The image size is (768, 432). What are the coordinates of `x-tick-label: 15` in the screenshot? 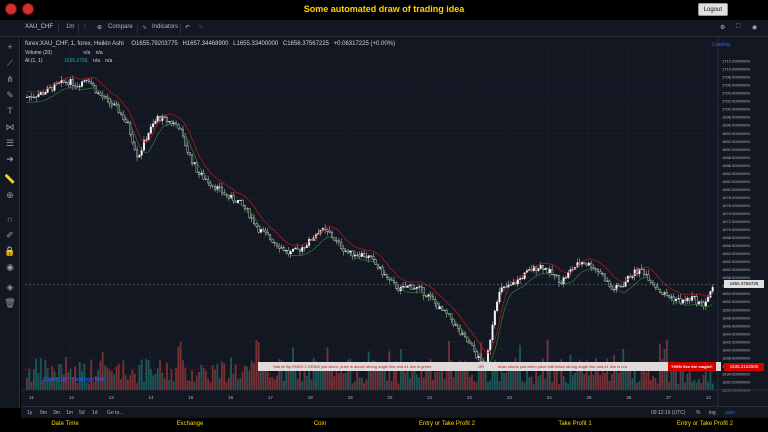 It's located at (191, 397).